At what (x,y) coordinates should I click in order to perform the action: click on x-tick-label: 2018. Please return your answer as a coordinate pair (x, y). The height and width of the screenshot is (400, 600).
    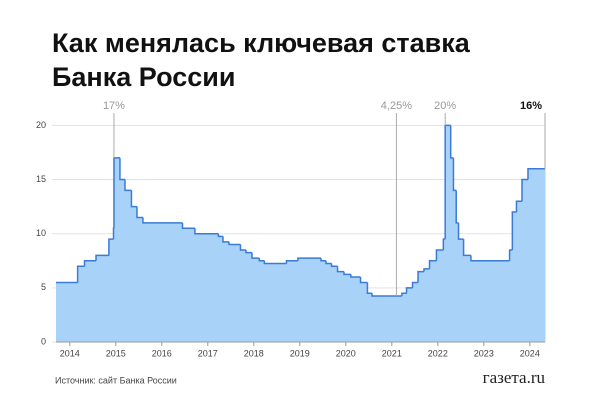
    Looking at the image, I should click on (254, 353).